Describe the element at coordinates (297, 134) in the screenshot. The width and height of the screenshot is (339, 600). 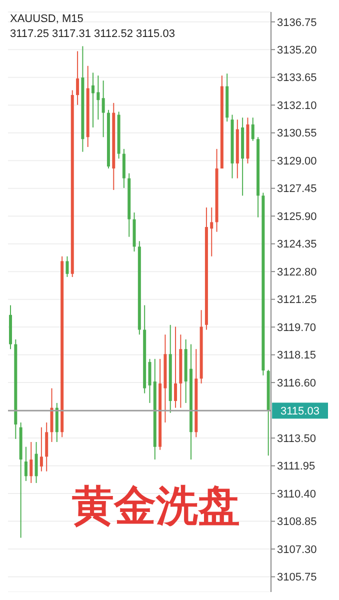
I see `y-tick-label: 3130.55` at that location.